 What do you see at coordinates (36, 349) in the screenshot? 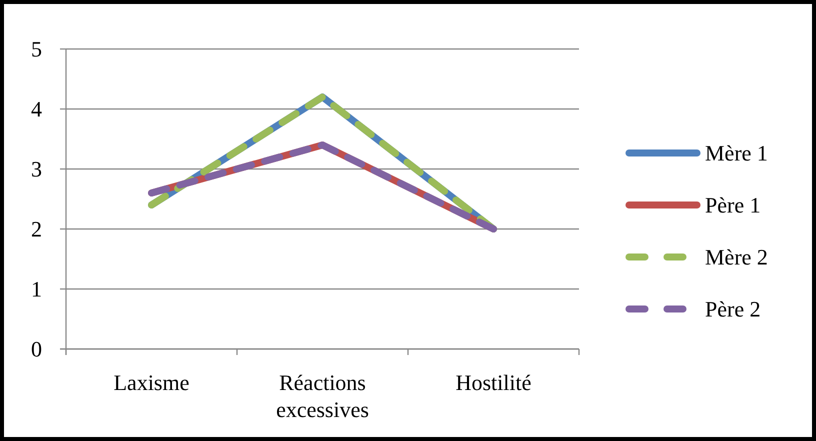
I see `y-tick-label: 0` at bounding box center [36, 349].